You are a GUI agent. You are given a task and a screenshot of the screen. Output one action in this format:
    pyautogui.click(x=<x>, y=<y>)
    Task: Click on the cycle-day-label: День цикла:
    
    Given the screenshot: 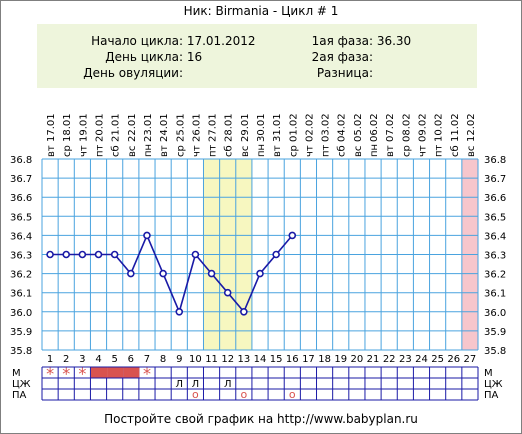 What is the action you would take?
    pyautogui.click(x=144, y=57)
    